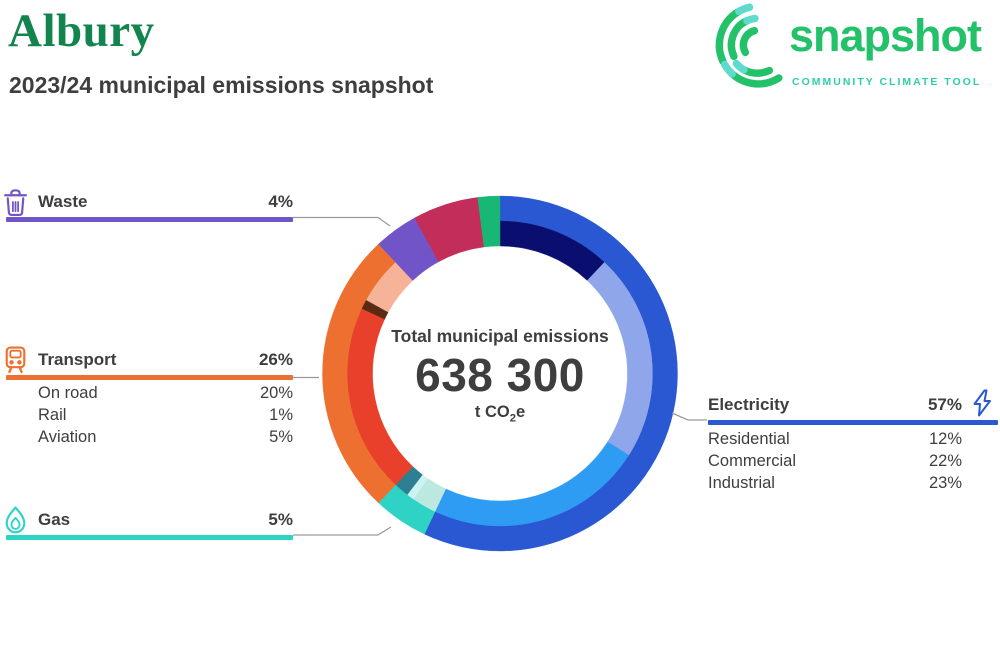 The image size is (1000, 670). What do you see at coordinates (853, 483) in the screenshot?
I see `electricity-sub-industrial: Industrial 23%` at bounding box center [853, 483].